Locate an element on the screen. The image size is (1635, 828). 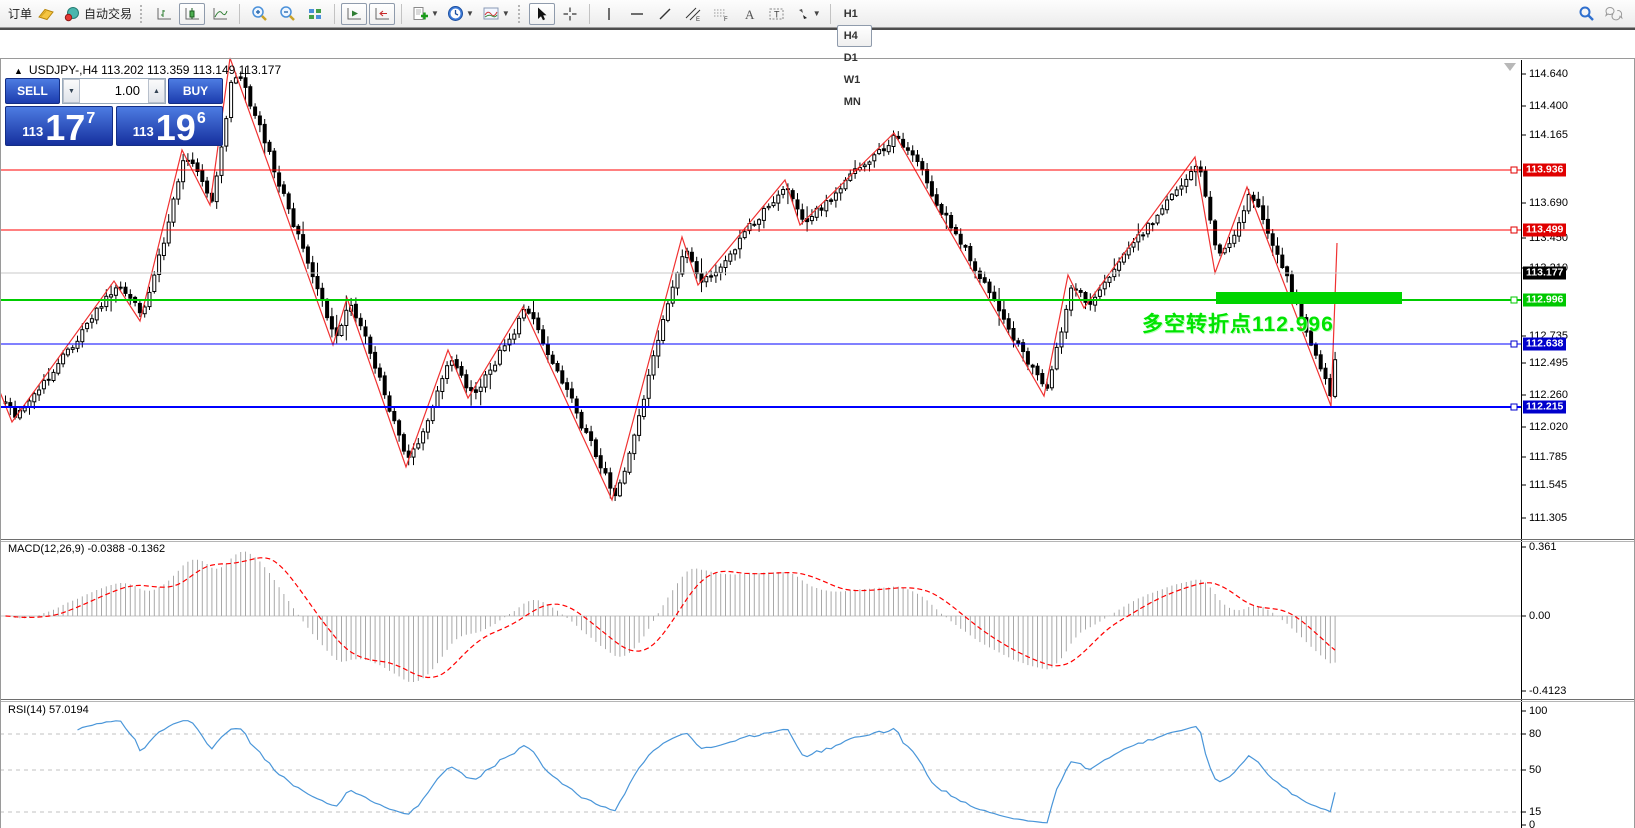
macd-histogram is located at coordinates (672, 616).